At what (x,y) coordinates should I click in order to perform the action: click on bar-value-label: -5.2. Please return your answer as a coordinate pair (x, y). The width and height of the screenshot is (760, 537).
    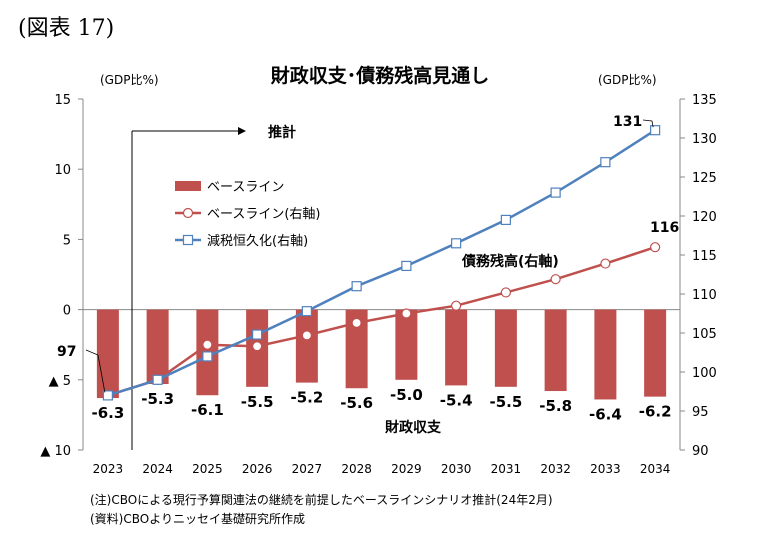
    Looking at the image, I should click on (306, 398).